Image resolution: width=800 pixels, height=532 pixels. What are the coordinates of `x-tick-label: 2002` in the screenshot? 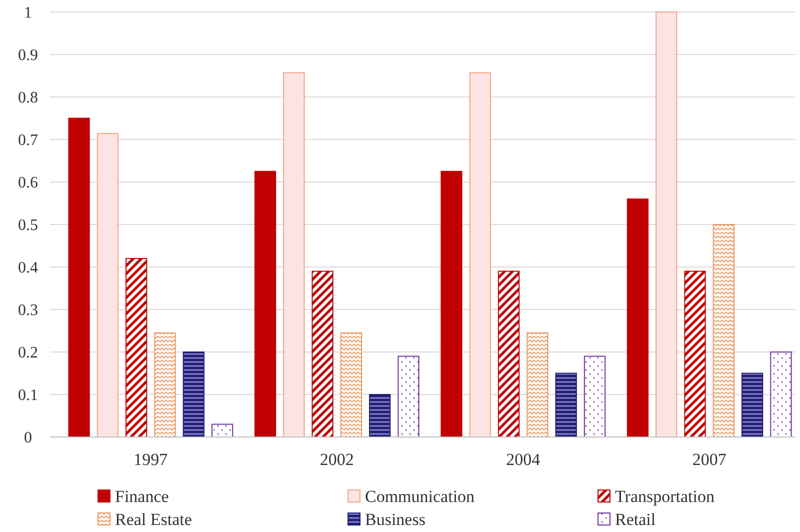 It's located at (337, 459).